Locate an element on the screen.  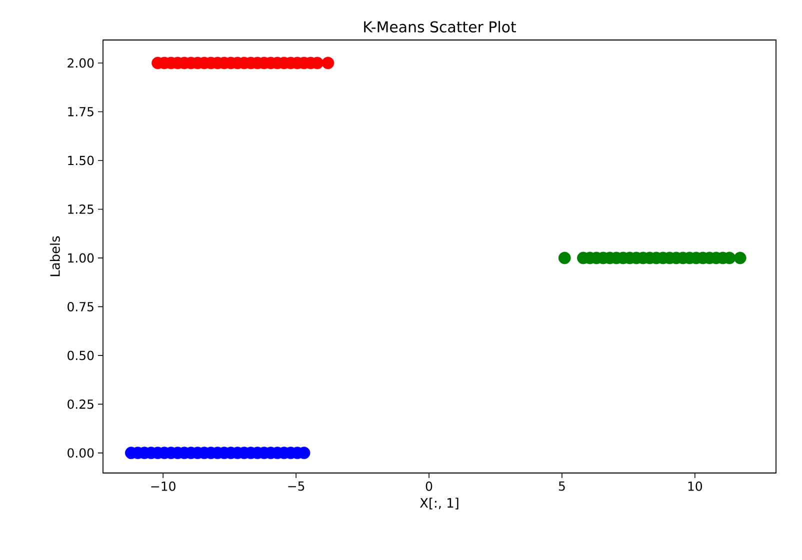
y-tick-label: 0.50 is located at coordinates (81, 355).